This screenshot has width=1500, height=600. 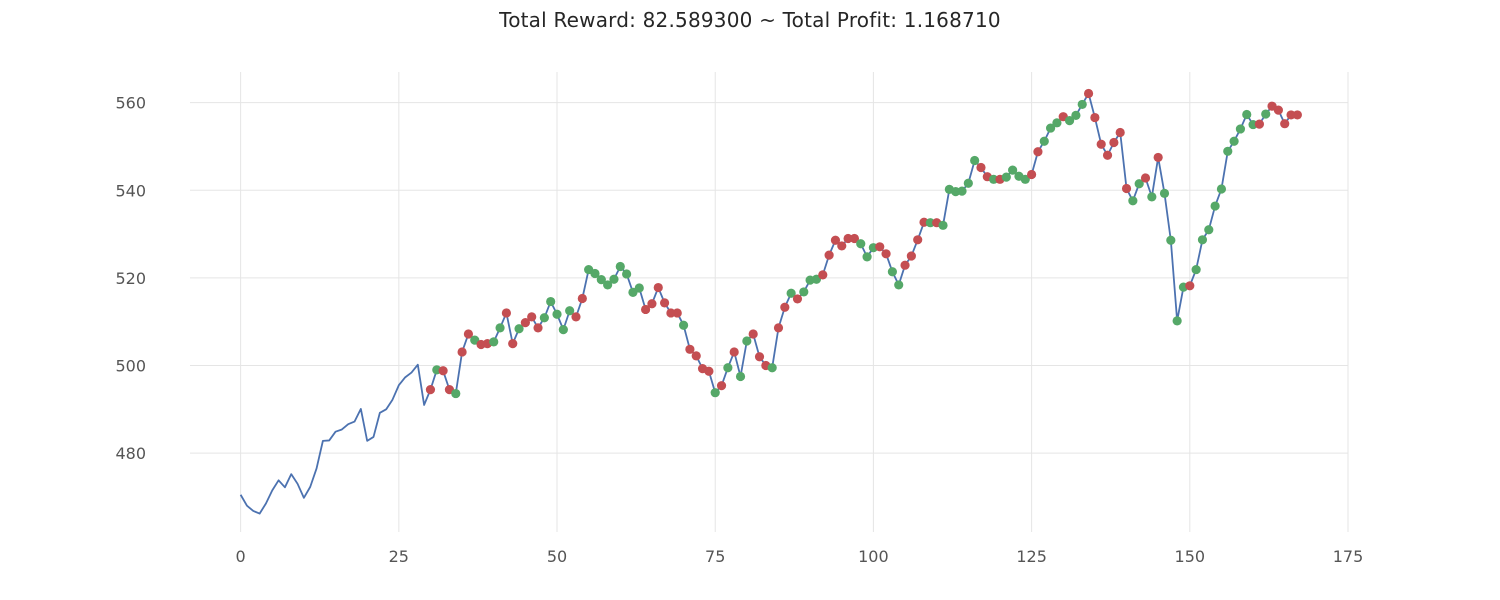 I want to click on y-tick-label: 480, so click(x=130, y=453).